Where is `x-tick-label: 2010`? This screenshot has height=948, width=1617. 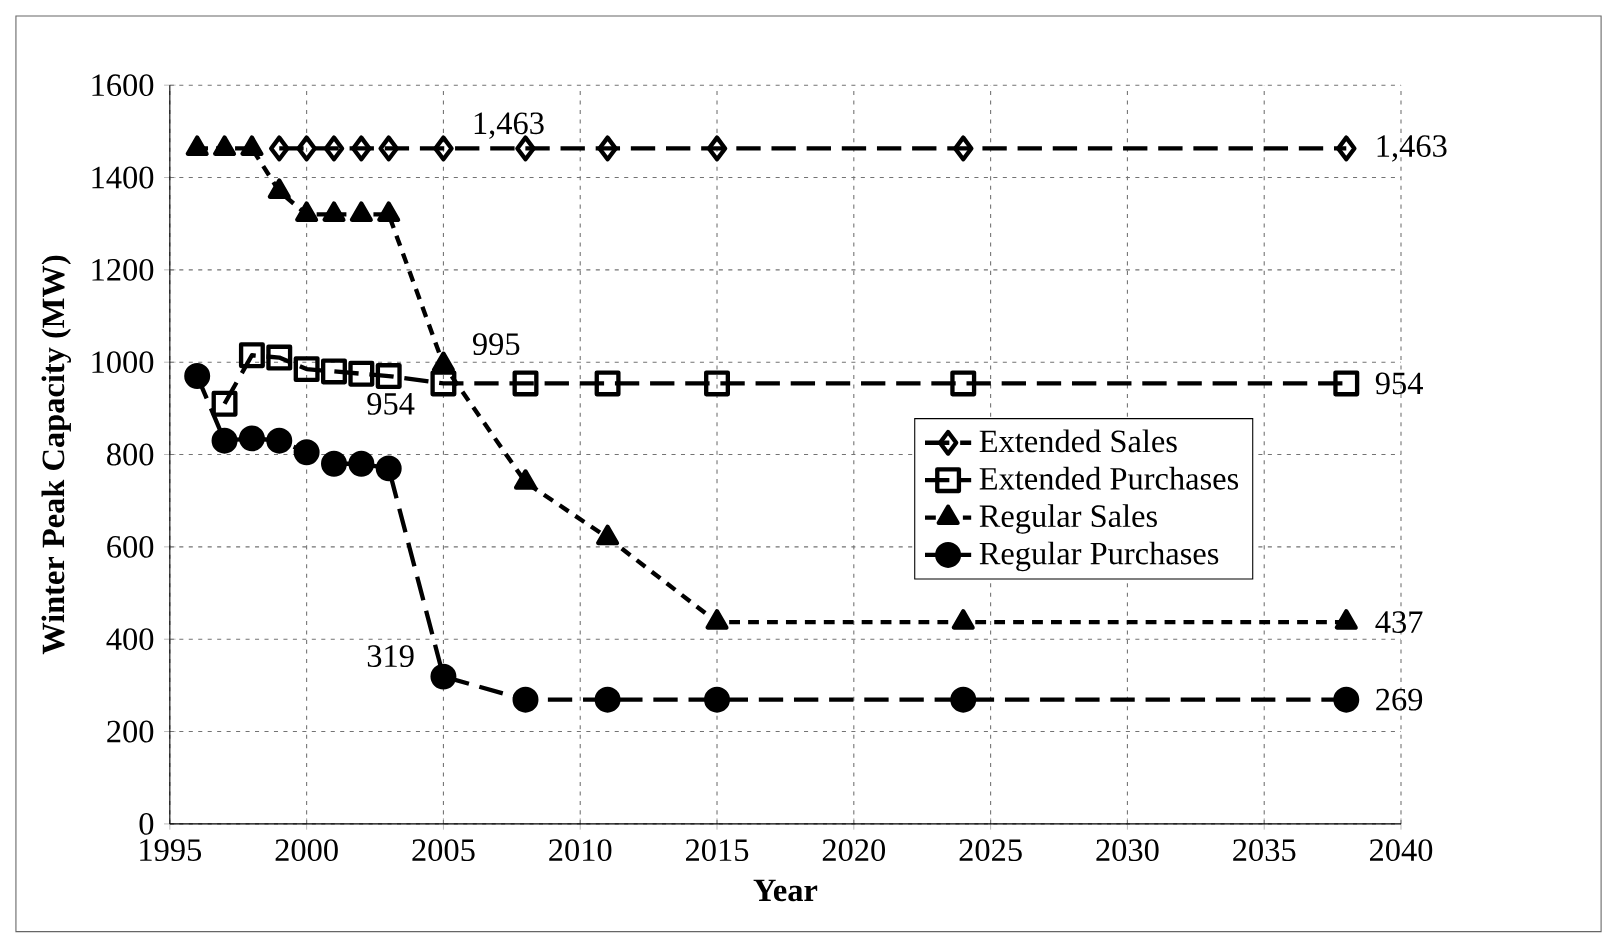 x-tick-label: 2010 is located at coordinates (580, 850).